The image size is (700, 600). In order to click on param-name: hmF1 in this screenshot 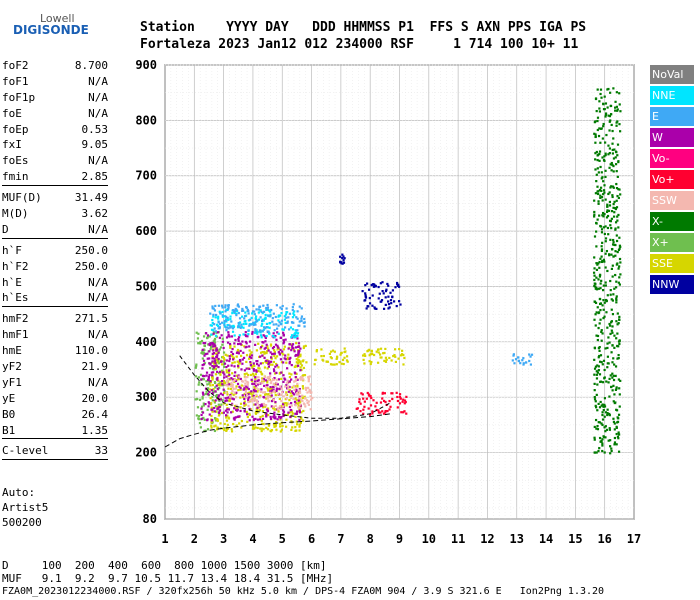, I will do `click(15, 335)`.